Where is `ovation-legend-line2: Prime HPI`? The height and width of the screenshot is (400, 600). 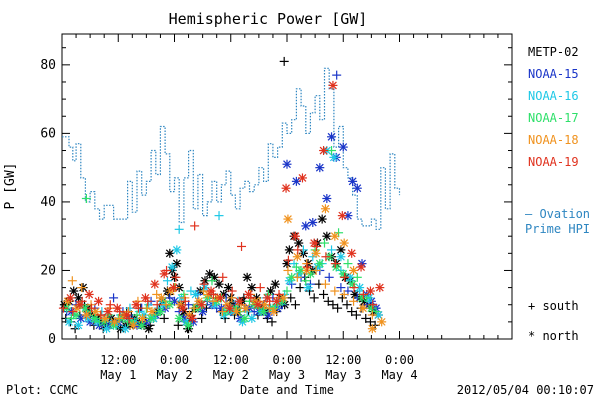
ovation-legend-line2: Prime HPI is located at coordinates (557, 229).